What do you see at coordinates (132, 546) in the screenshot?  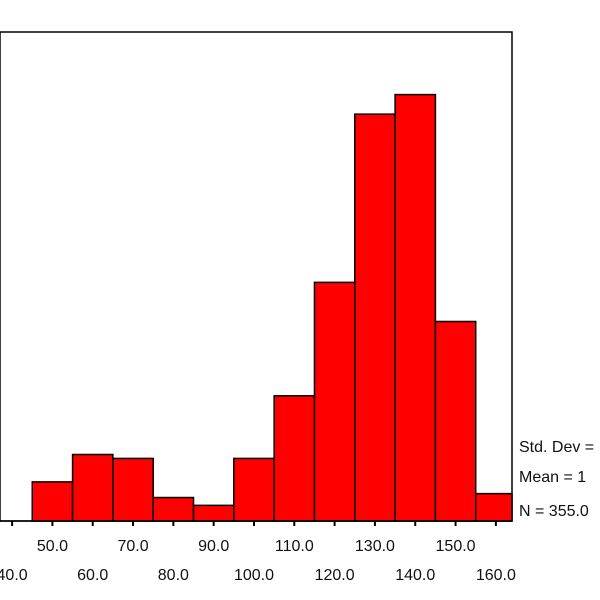 I see `x-tick-label: 70.0` at bounding box center [132, 546].